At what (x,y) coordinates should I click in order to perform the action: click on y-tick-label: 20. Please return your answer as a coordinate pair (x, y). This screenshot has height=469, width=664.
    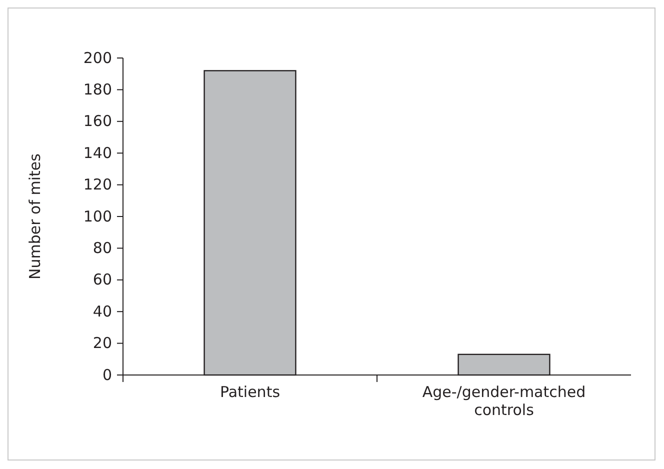
    Looking at the image, I should click on (102, 343).